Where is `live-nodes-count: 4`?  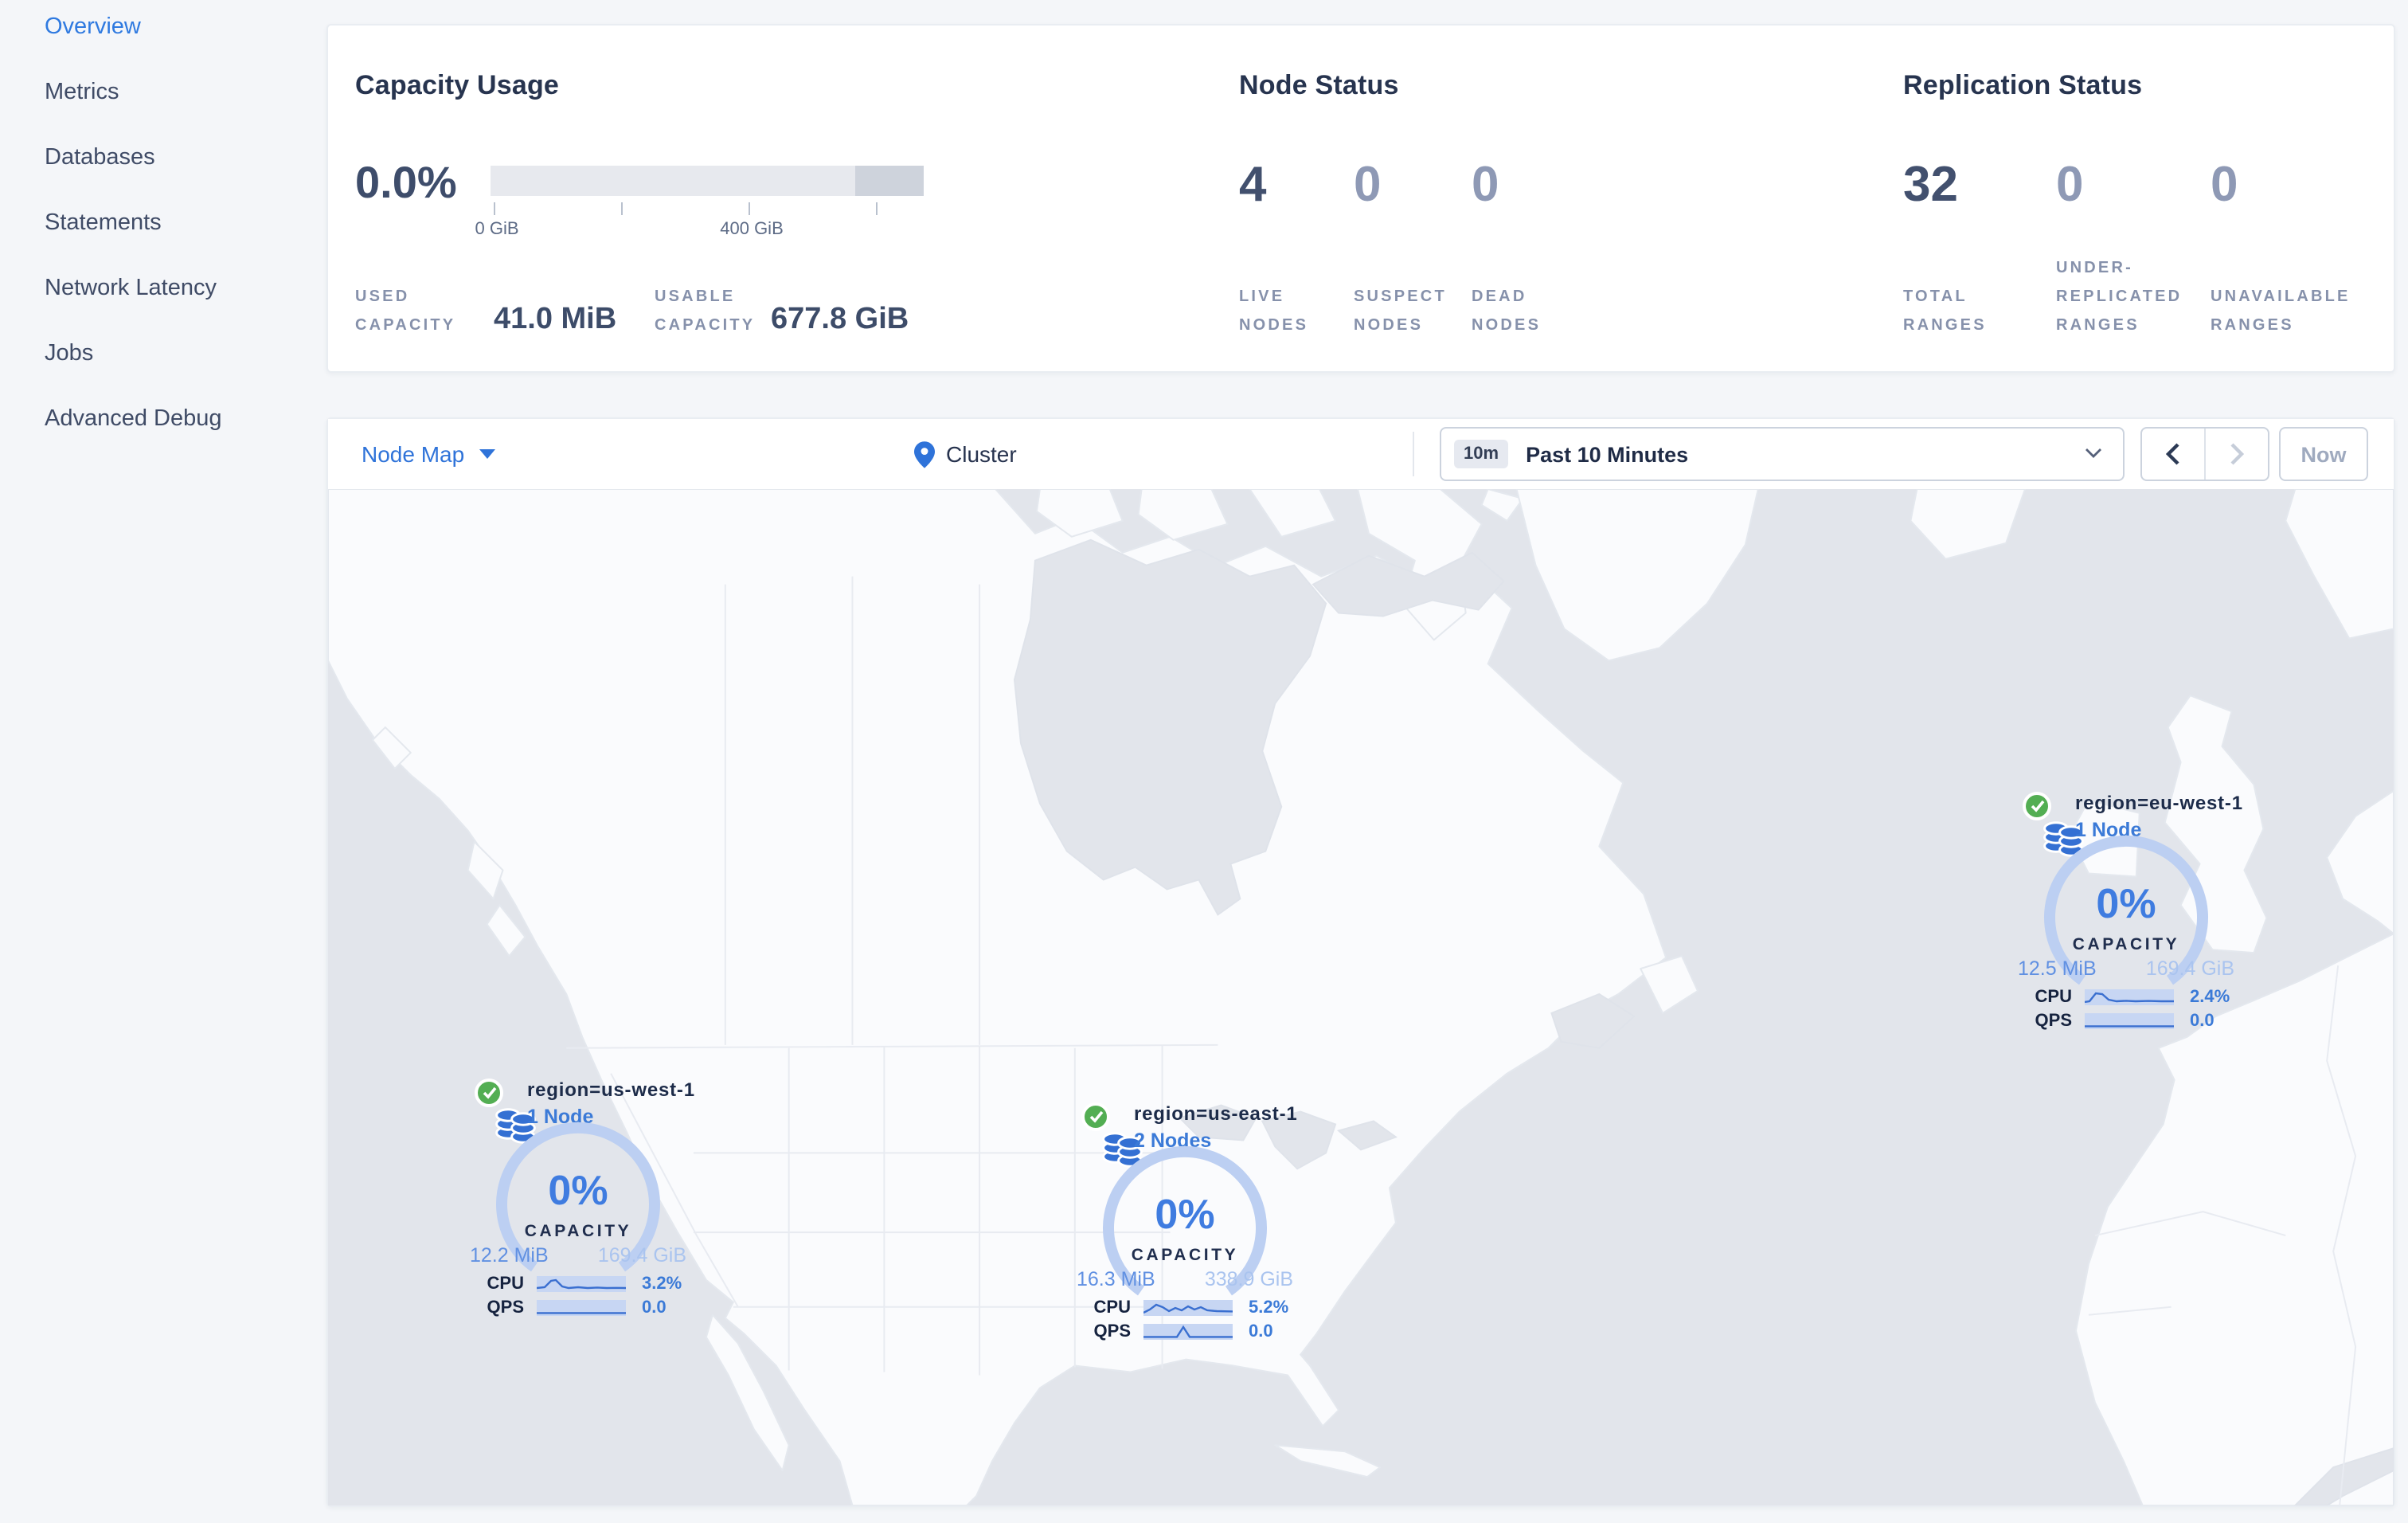 live-nodes-count: 4 is located at coordinates (1253, 184).